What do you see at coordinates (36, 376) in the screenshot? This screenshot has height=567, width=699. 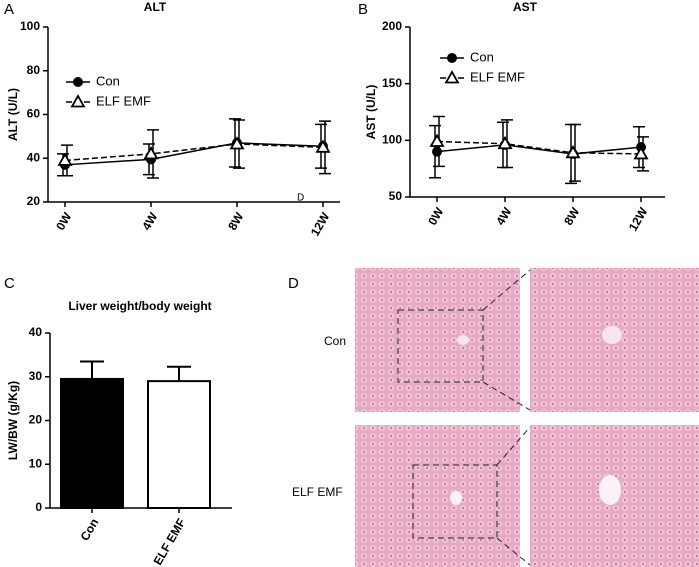 I see `y-tick-label: 30` at bounding box center [36, 376].